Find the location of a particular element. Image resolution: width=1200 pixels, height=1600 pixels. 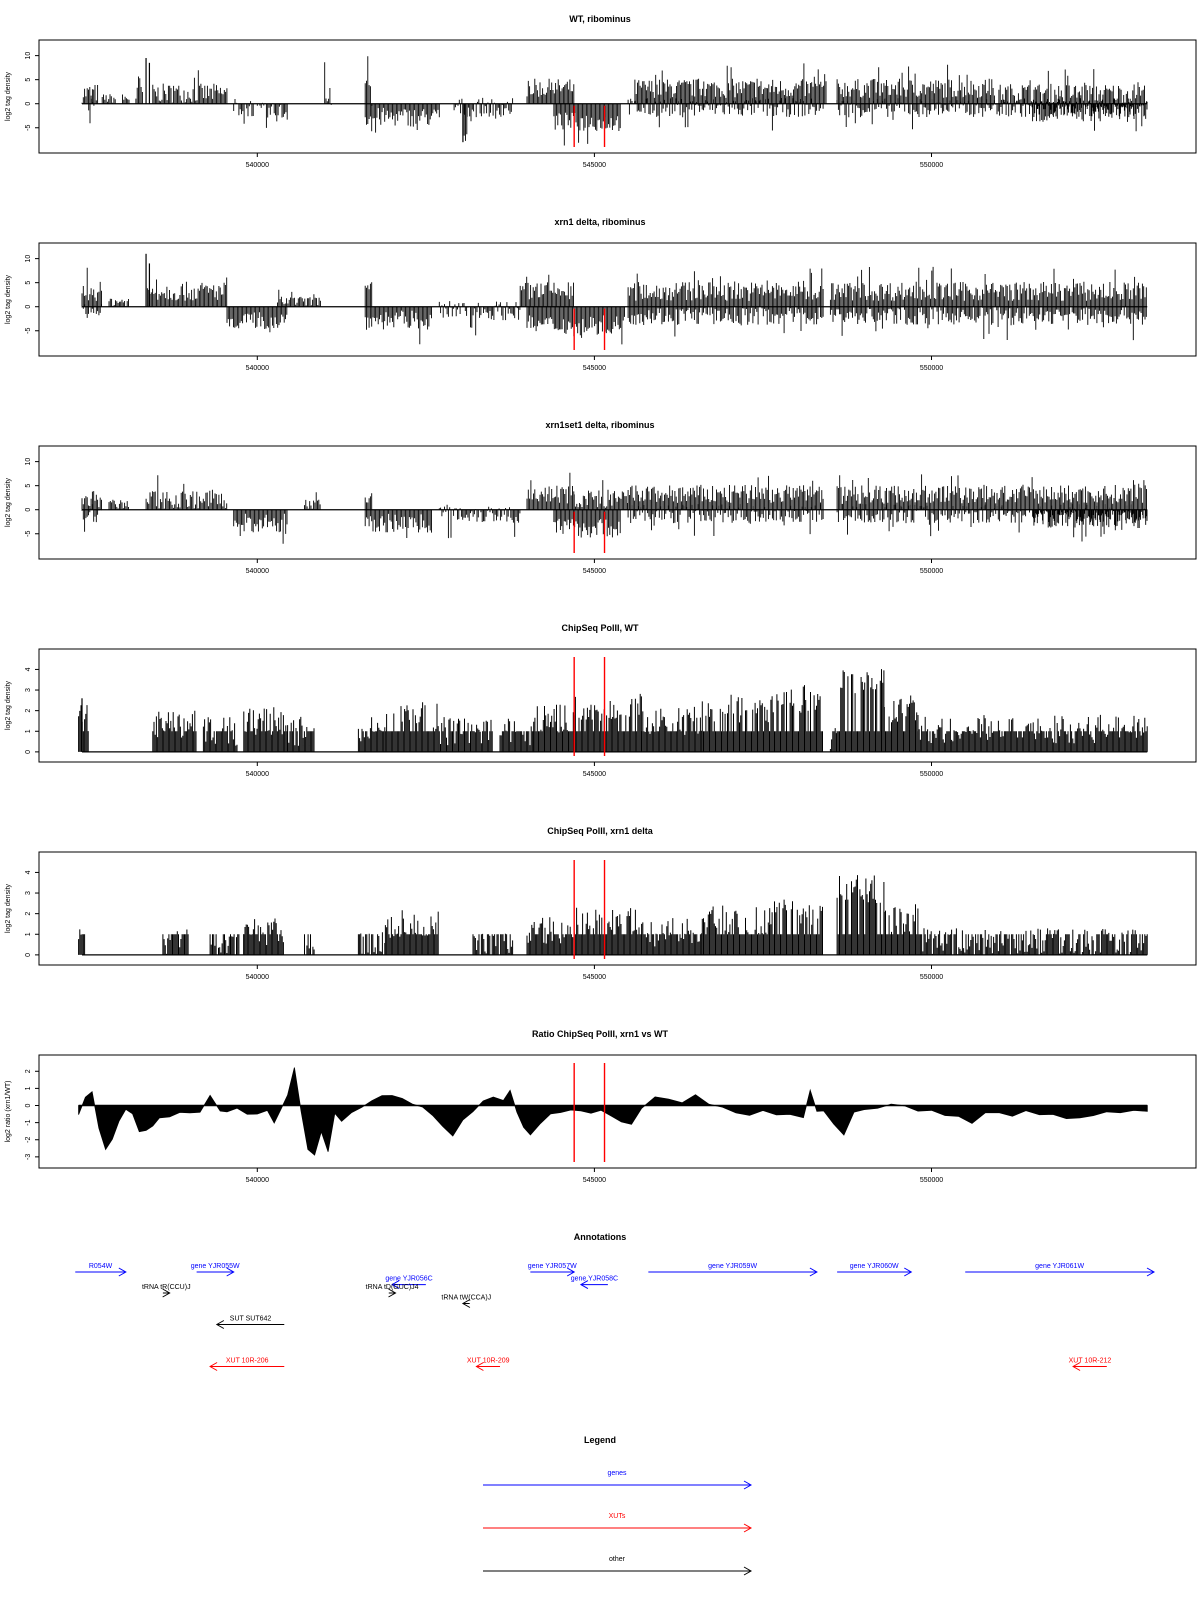

feature-label: gene YJR055W is located at coordinates (215, 1266).